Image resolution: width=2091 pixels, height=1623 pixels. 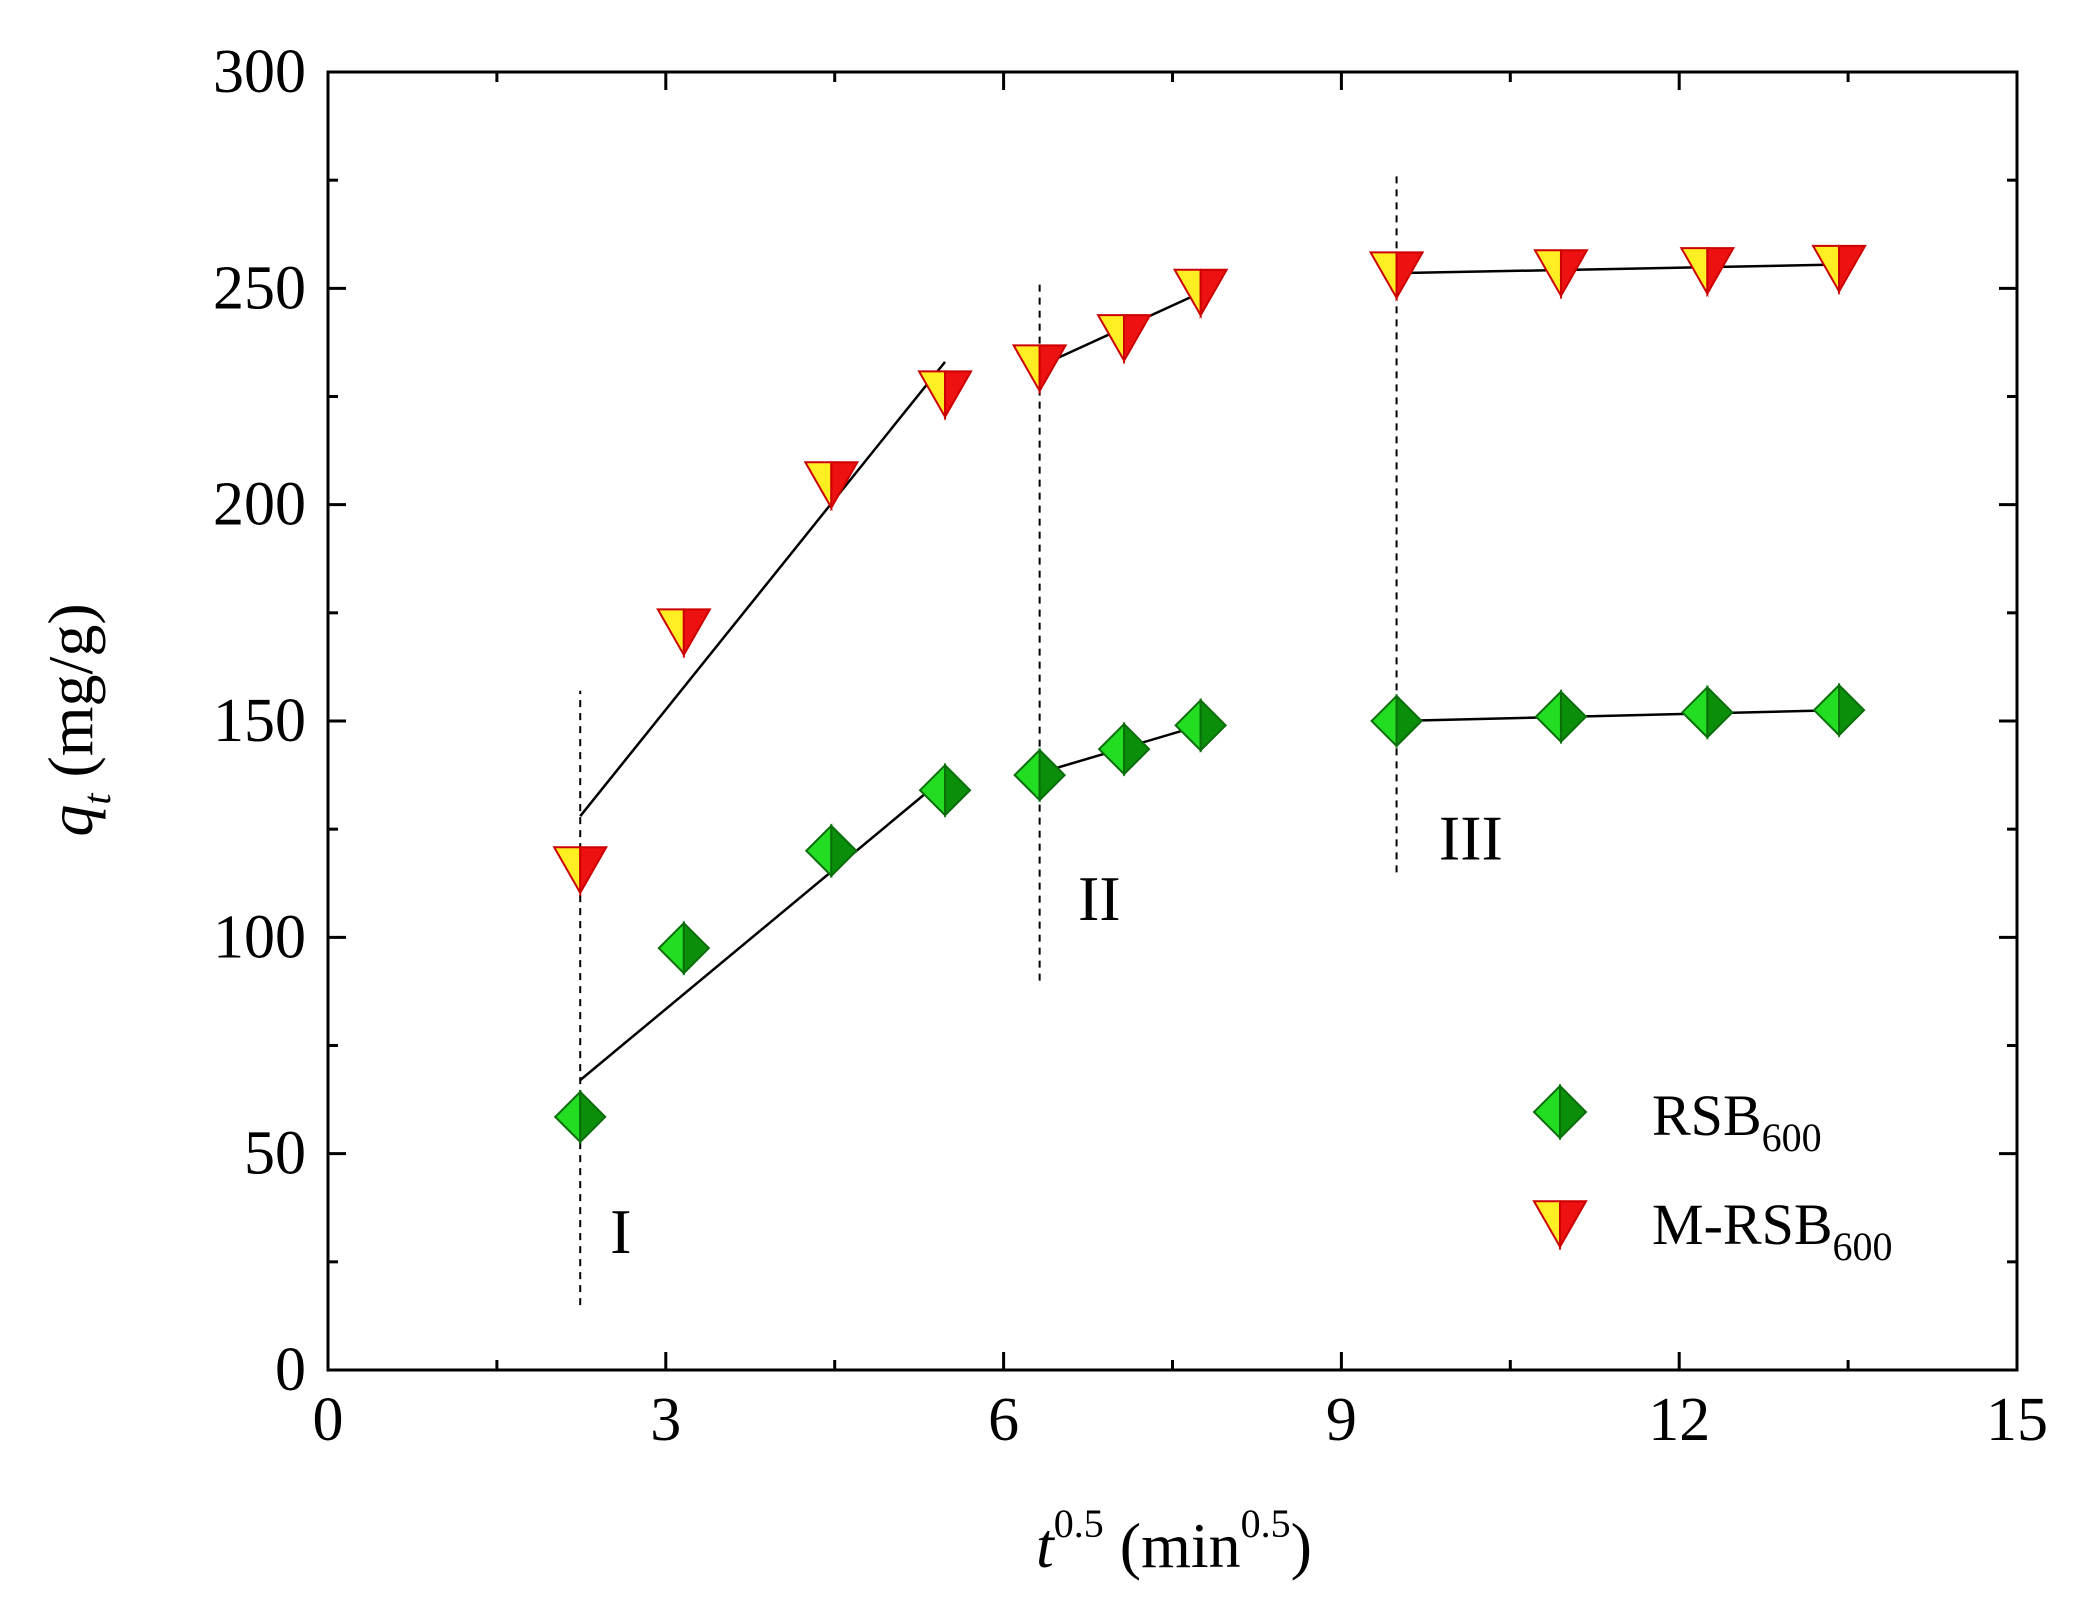 I want to click on x-tick-label: 12, so click(x=1679, y=1420).